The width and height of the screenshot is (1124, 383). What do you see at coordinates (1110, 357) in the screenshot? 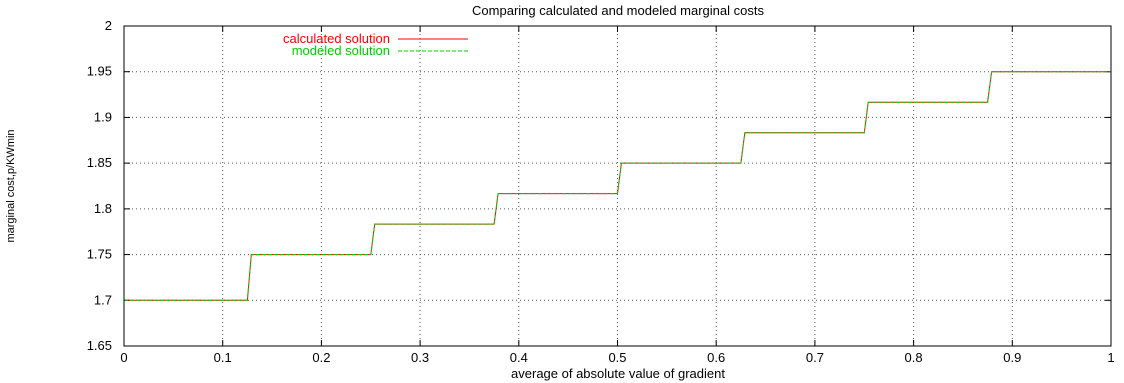
I see `x-tick-label: 1` at bounding box center [1110, 357].